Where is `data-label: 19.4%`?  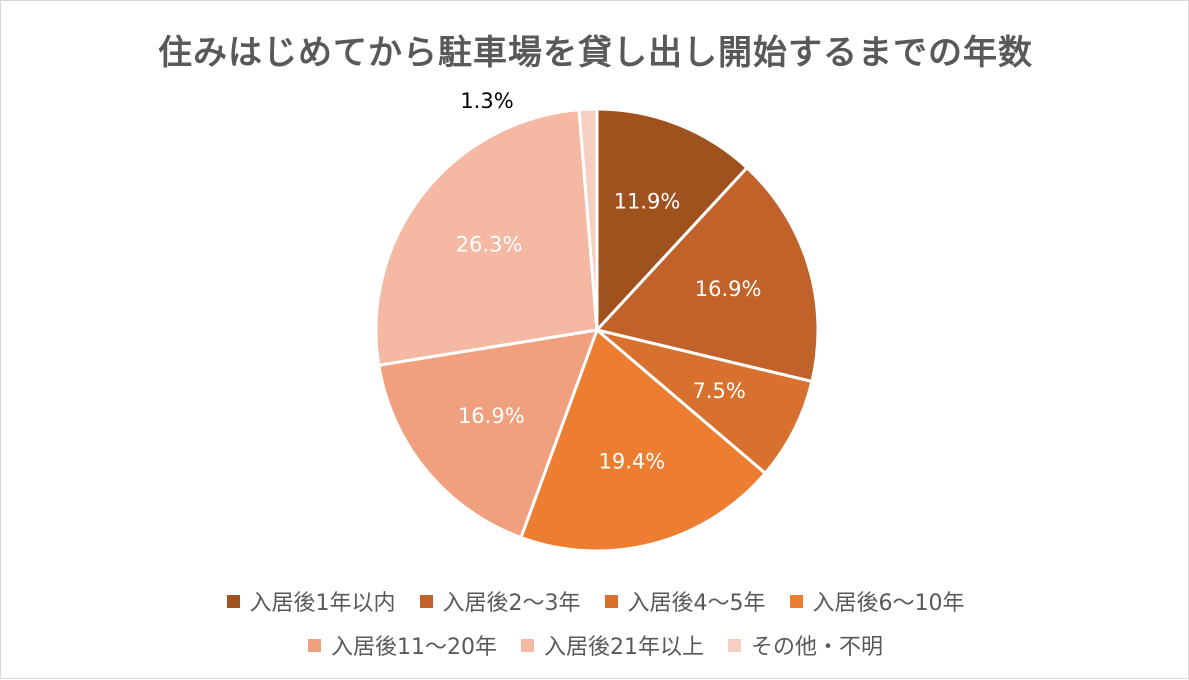 data-label: 19.4% is located at coordinates (631, 462).